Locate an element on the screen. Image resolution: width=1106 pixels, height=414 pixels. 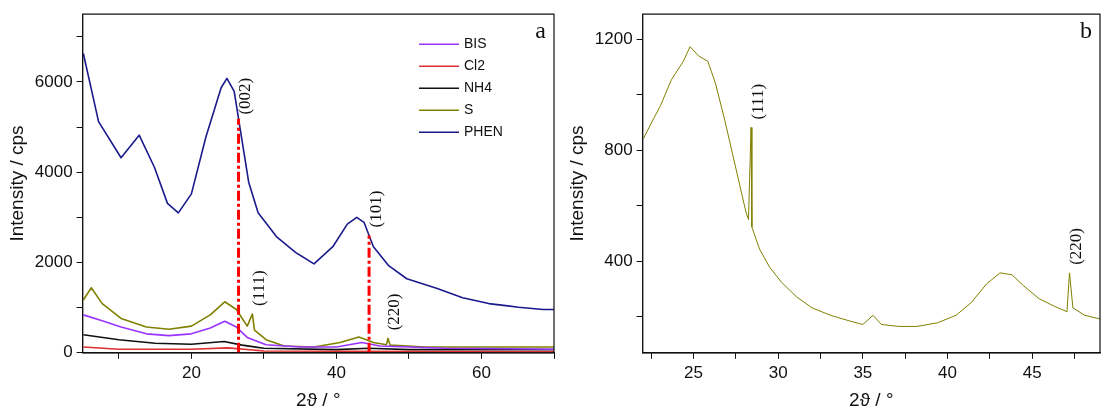
x-tick-label: 45 is located at coordinates (1032, 372).